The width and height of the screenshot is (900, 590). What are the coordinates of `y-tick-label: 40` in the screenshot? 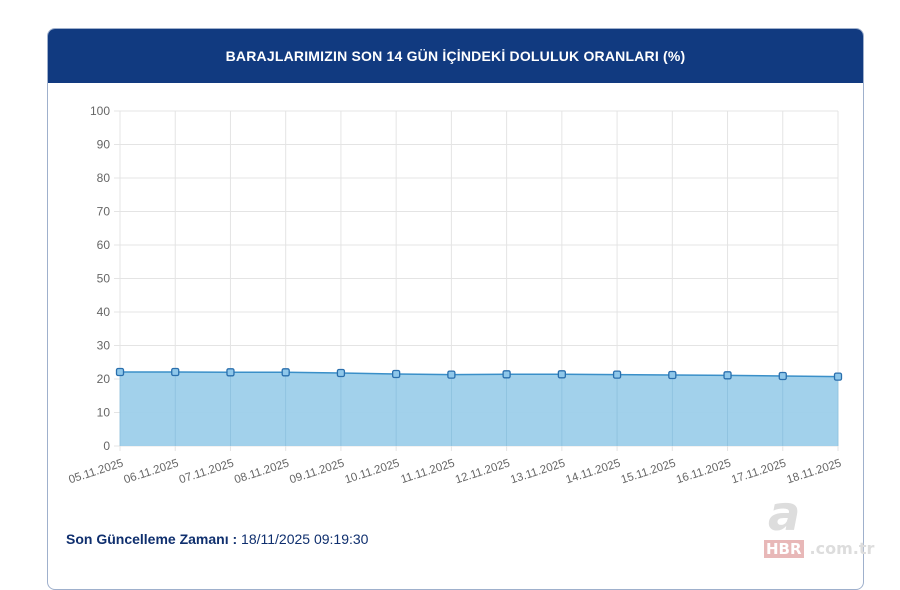 It's located at (104, 312).